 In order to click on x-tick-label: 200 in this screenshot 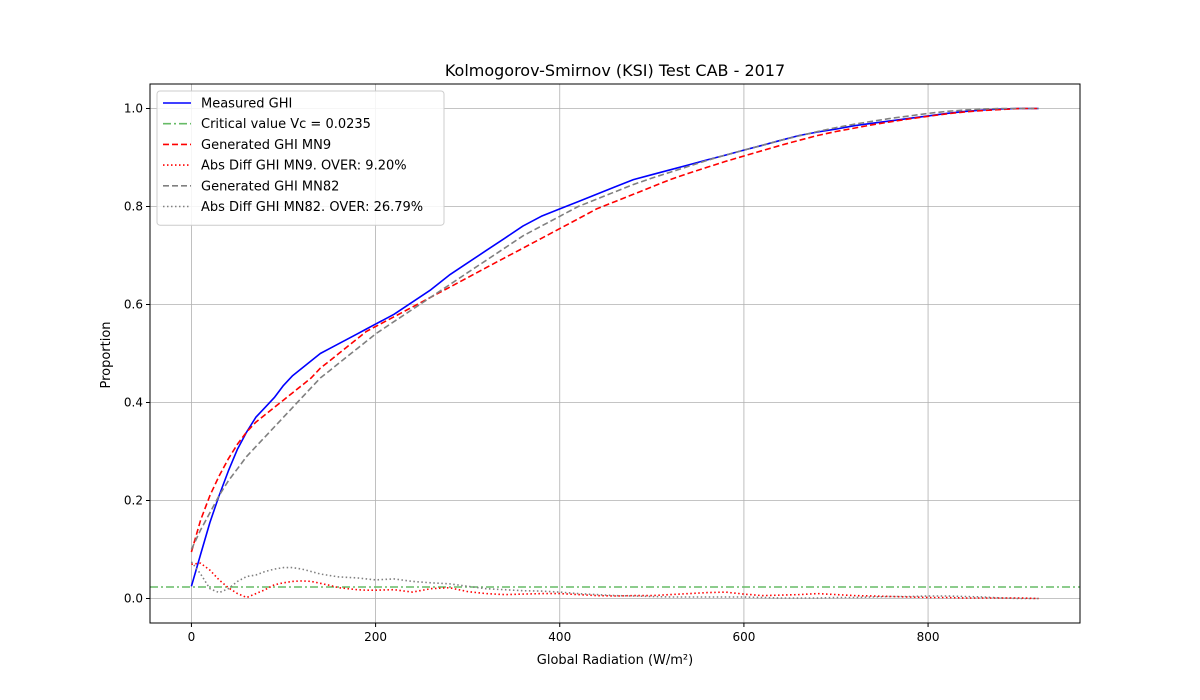, I will do `click(375, 637)`.